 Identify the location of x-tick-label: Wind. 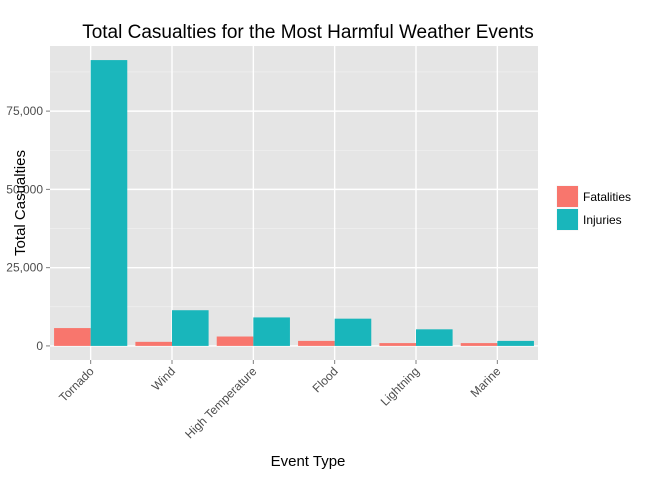
(163, 378).